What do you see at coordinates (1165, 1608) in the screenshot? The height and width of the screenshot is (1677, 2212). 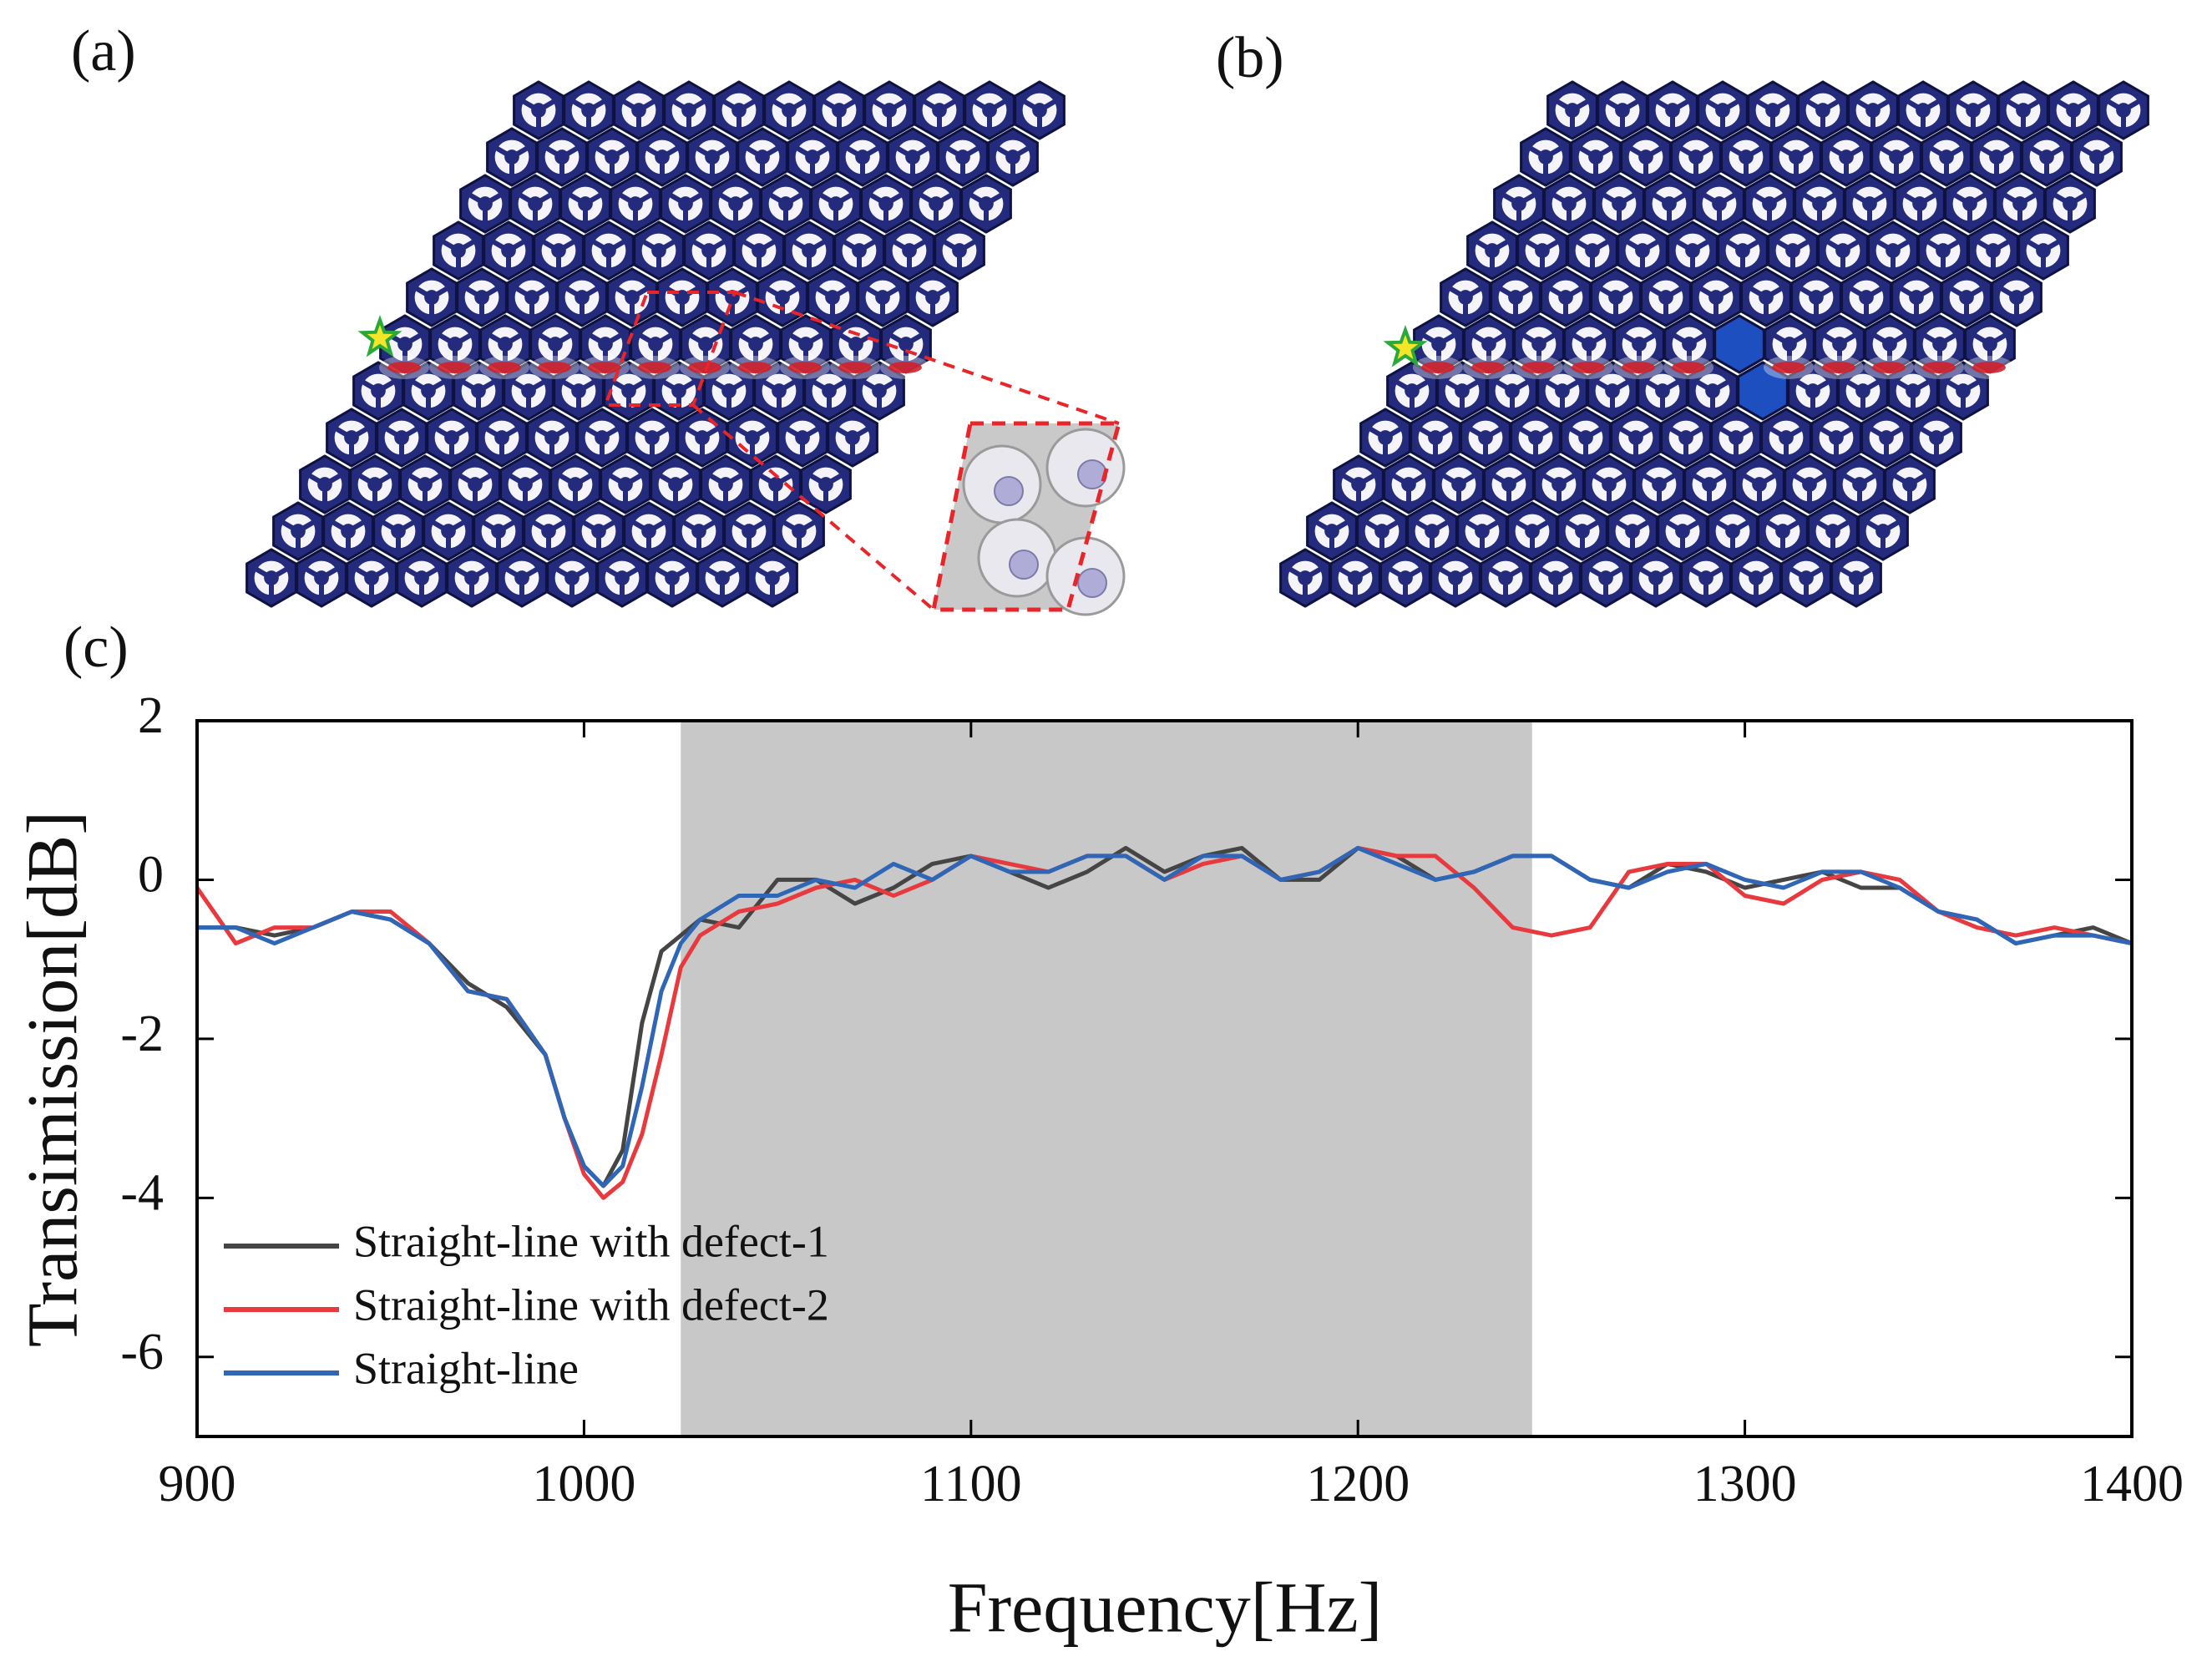 I see `x-axis-title: Frequency[Hz]` at bounding box center [1165, 1608].